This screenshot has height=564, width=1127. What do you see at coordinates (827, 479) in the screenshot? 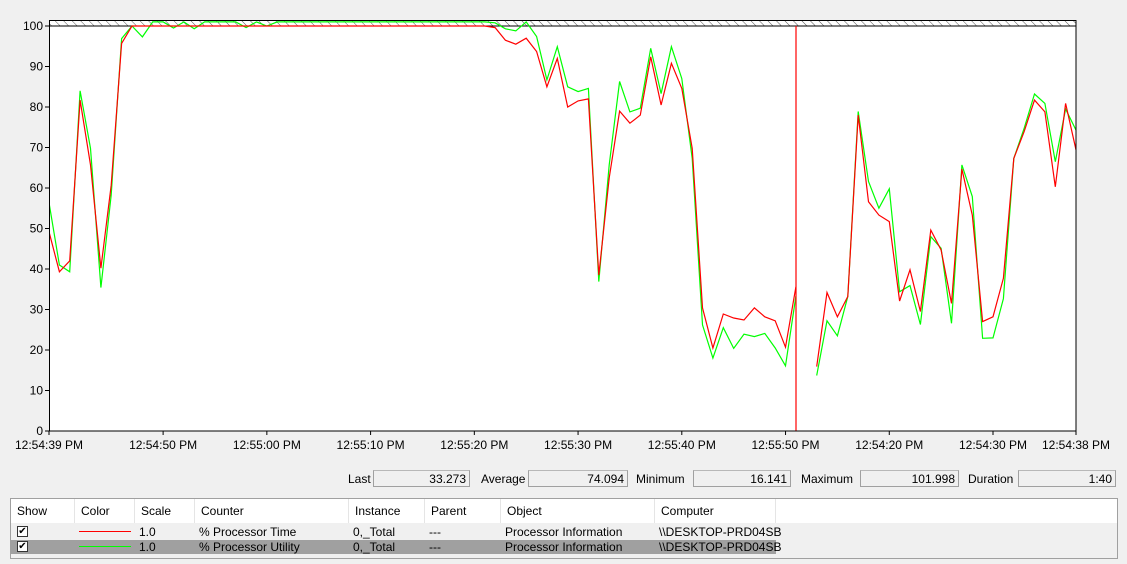
I see `maximum-label: Maximum` at bounding box center [827, 479].